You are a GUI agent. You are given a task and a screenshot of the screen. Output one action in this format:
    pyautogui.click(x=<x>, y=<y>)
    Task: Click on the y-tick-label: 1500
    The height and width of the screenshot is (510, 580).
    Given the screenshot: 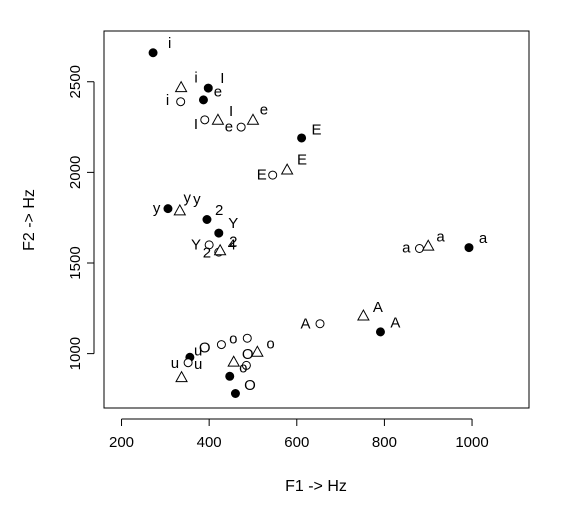 What is the action you would take?
    pyautogui.click(x=75, y=262)
    